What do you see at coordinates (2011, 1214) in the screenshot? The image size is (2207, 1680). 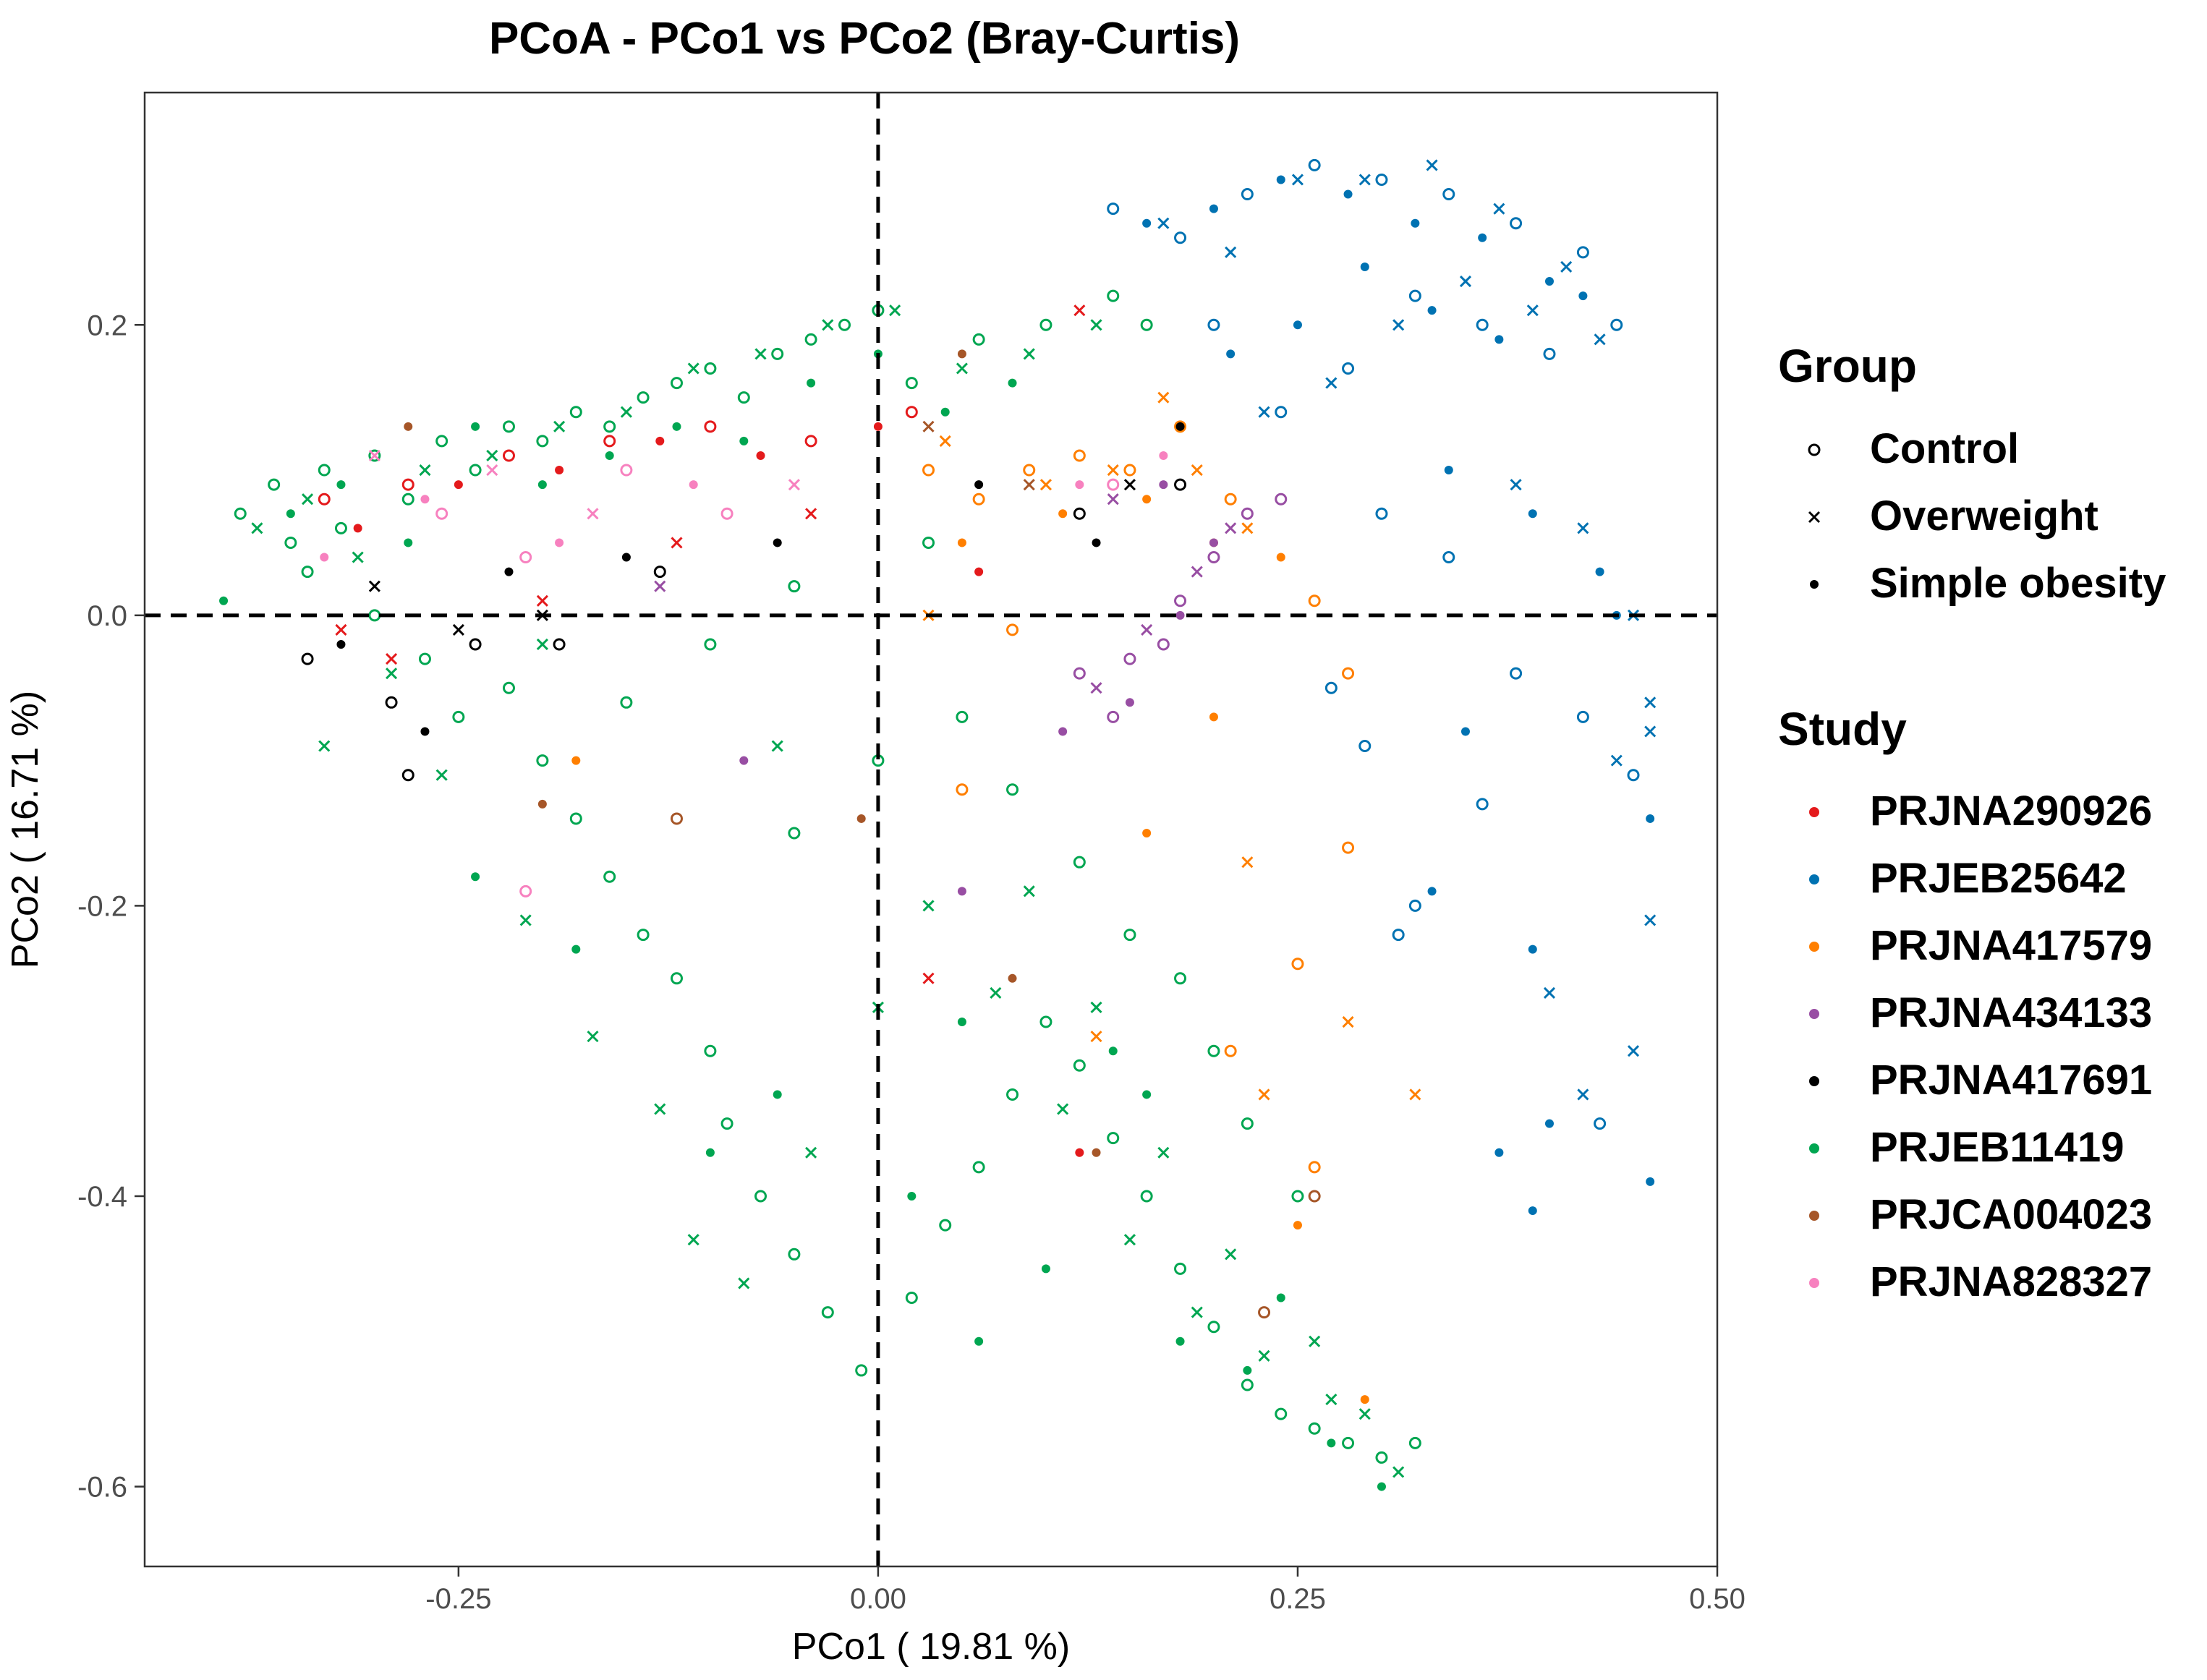 I see `legend-label-prjca004023: PRJCA004023` at bounding box center [2011, 1214].